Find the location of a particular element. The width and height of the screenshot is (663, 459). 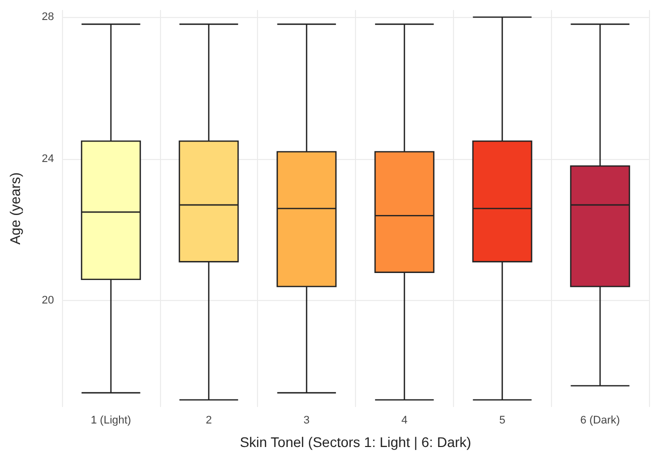

x-tick-label: 6 (Dark) is located at coordinates (600, 420).